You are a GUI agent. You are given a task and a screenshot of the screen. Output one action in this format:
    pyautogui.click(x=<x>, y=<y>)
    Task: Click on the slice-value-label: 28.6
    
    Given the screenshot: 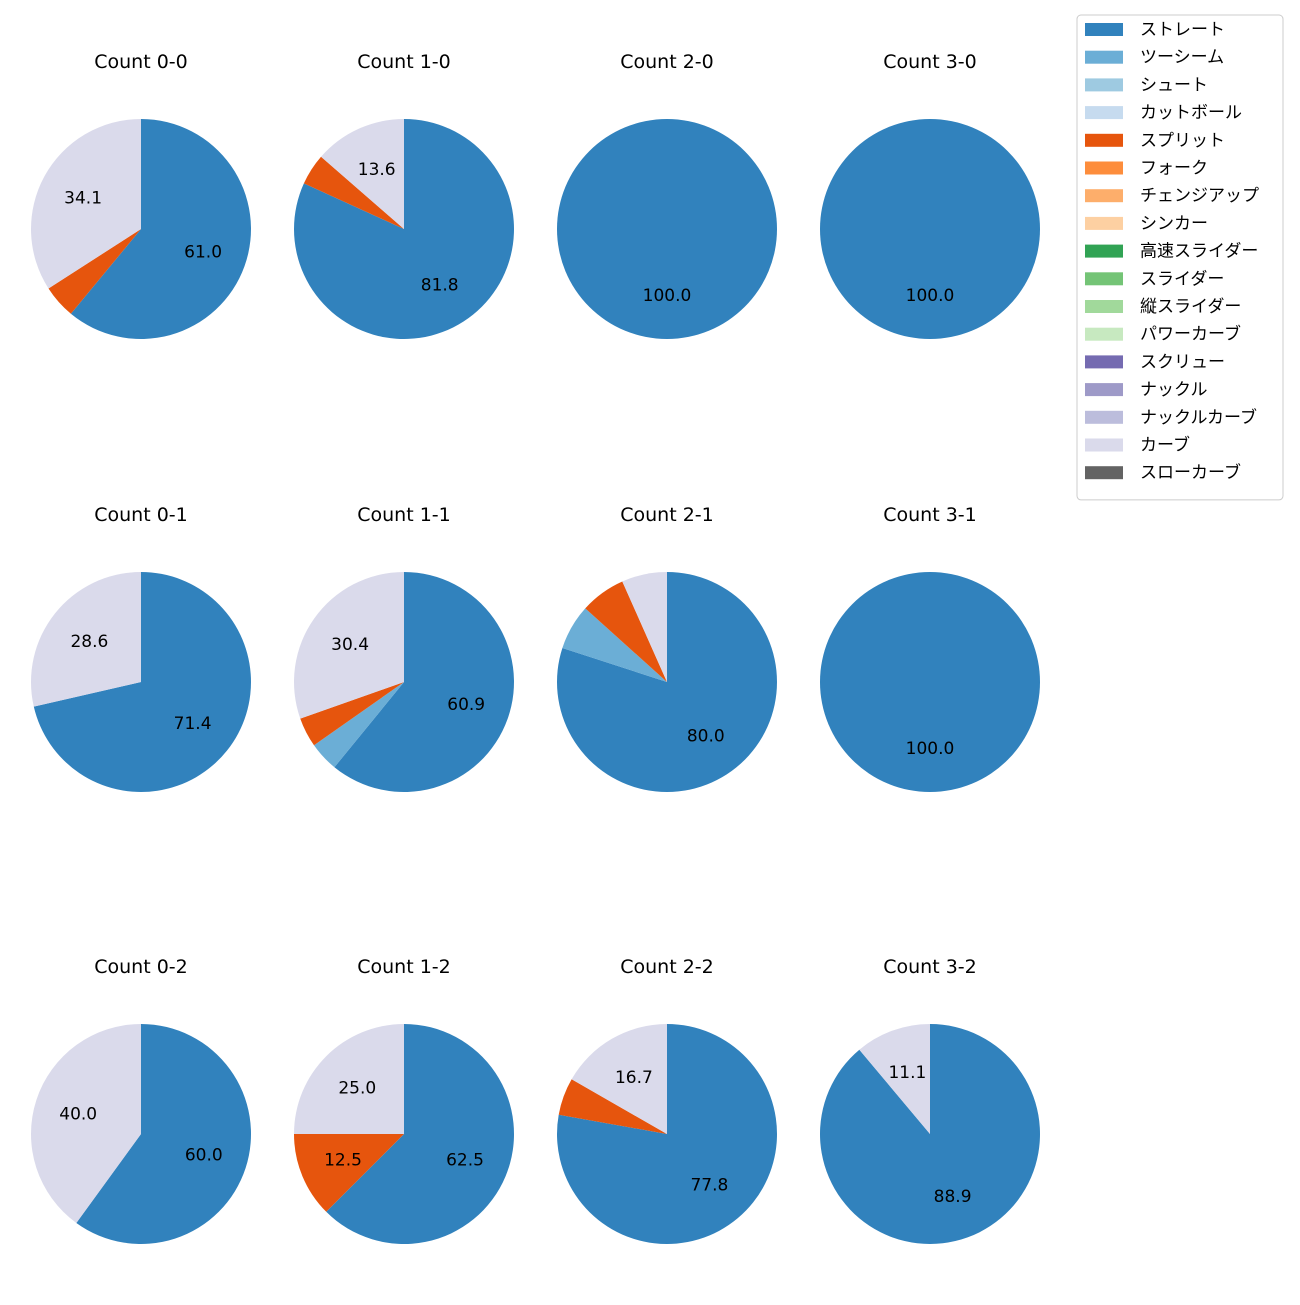 What is the action you would take?
    pyautogui.click(x=89, y=642)
    